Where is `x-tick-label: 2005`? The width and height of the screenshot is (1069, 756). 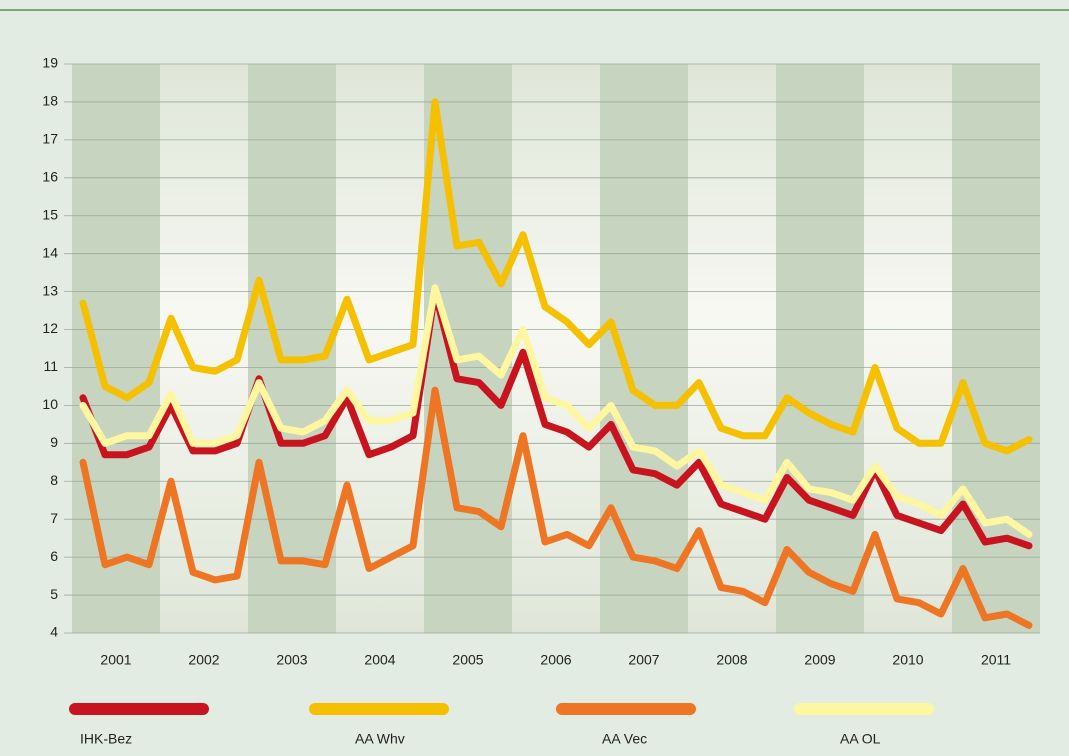 x-tick-label: 2005 is located at coordinates (467, 660).